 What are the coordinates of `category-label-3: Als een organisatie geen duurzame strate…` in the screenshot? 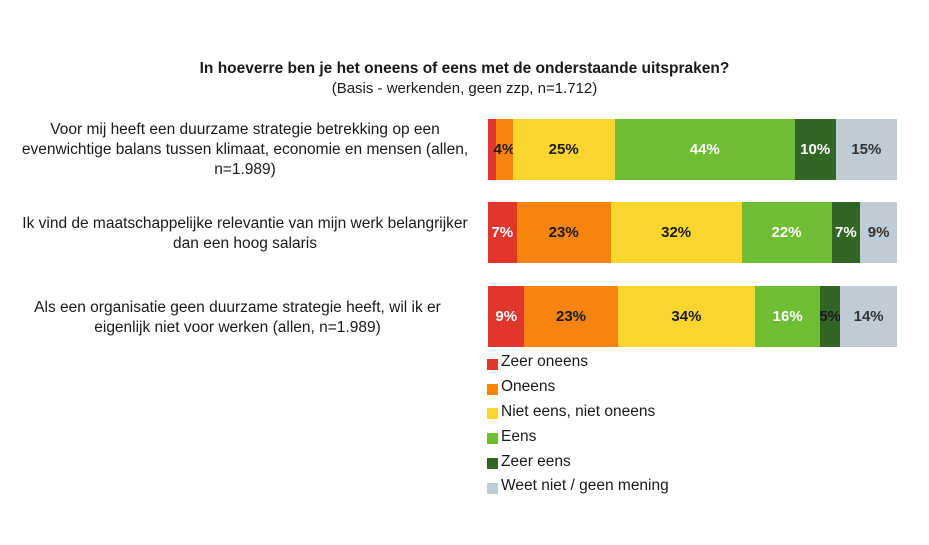 It's located at (237, 317).